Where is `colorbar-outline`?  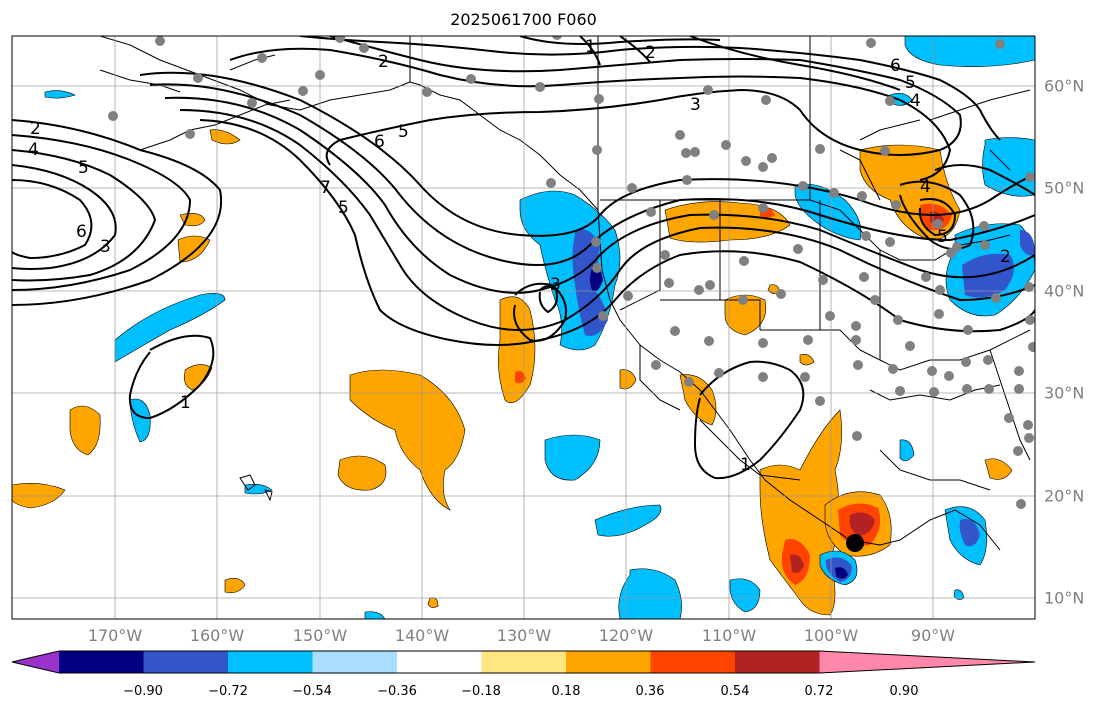 colorbar-outline is located at coordinates (523, 662).